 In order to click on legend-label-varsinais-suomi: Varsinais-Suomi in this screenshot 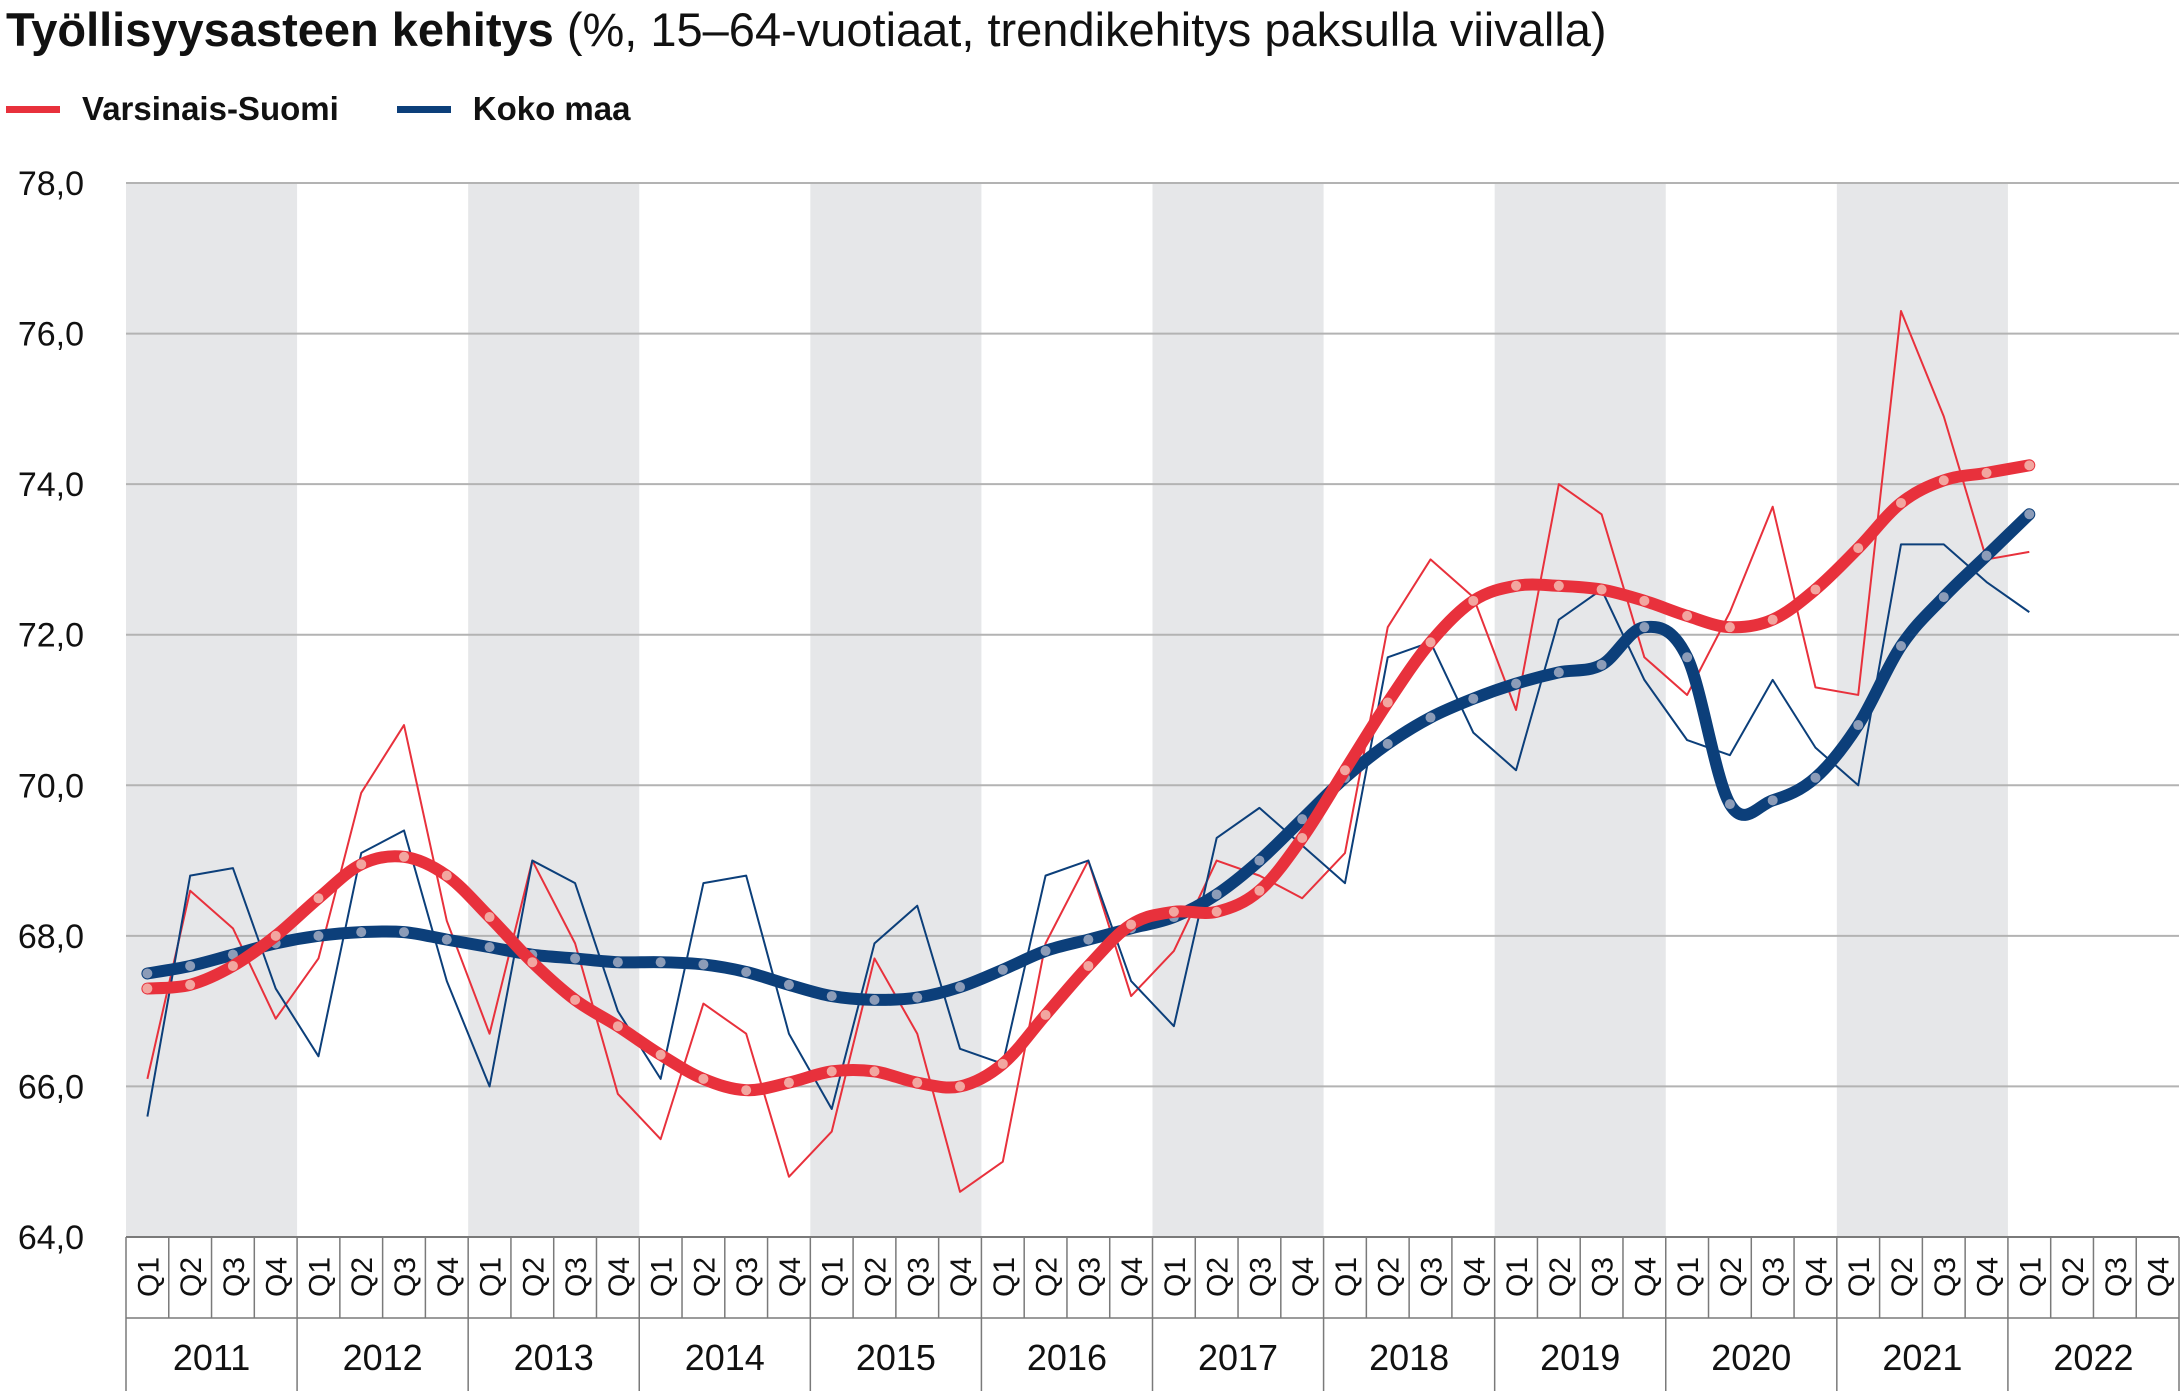, I will do `click(210, 108)`.